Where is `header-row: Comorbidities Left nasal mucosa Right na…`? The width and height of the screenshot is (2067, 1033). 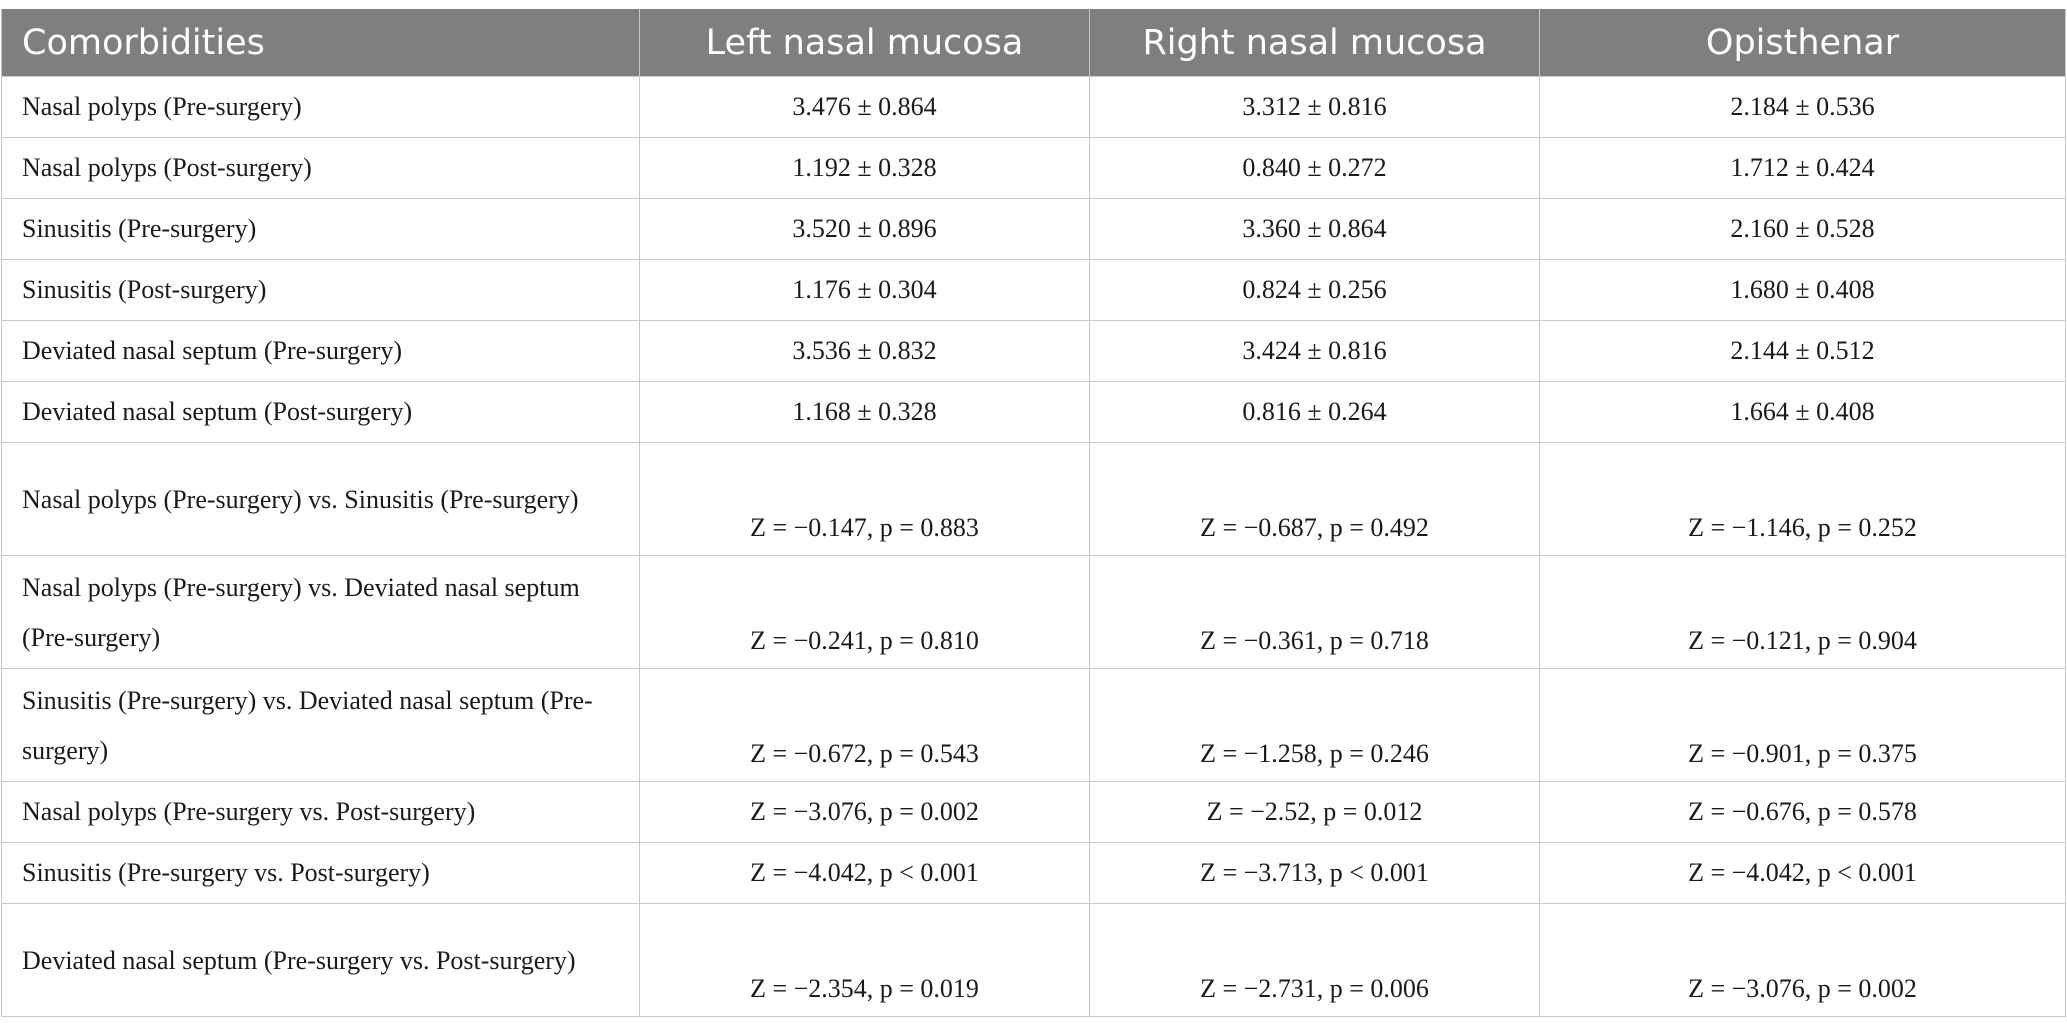
header-row: Comorbidities Left nasal mucosa Right na… is located at coordinates (1033, 43).